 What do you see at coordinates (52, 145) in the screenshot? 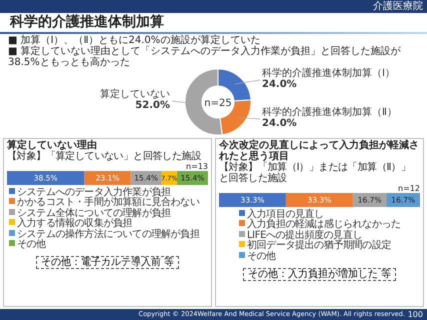
I see `chart-title: 算定していない理由` at bounding box center [52, 145].